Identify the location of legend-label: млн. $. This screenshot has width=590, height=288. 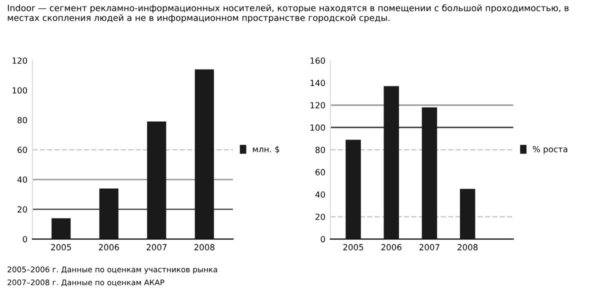
(266, 150).